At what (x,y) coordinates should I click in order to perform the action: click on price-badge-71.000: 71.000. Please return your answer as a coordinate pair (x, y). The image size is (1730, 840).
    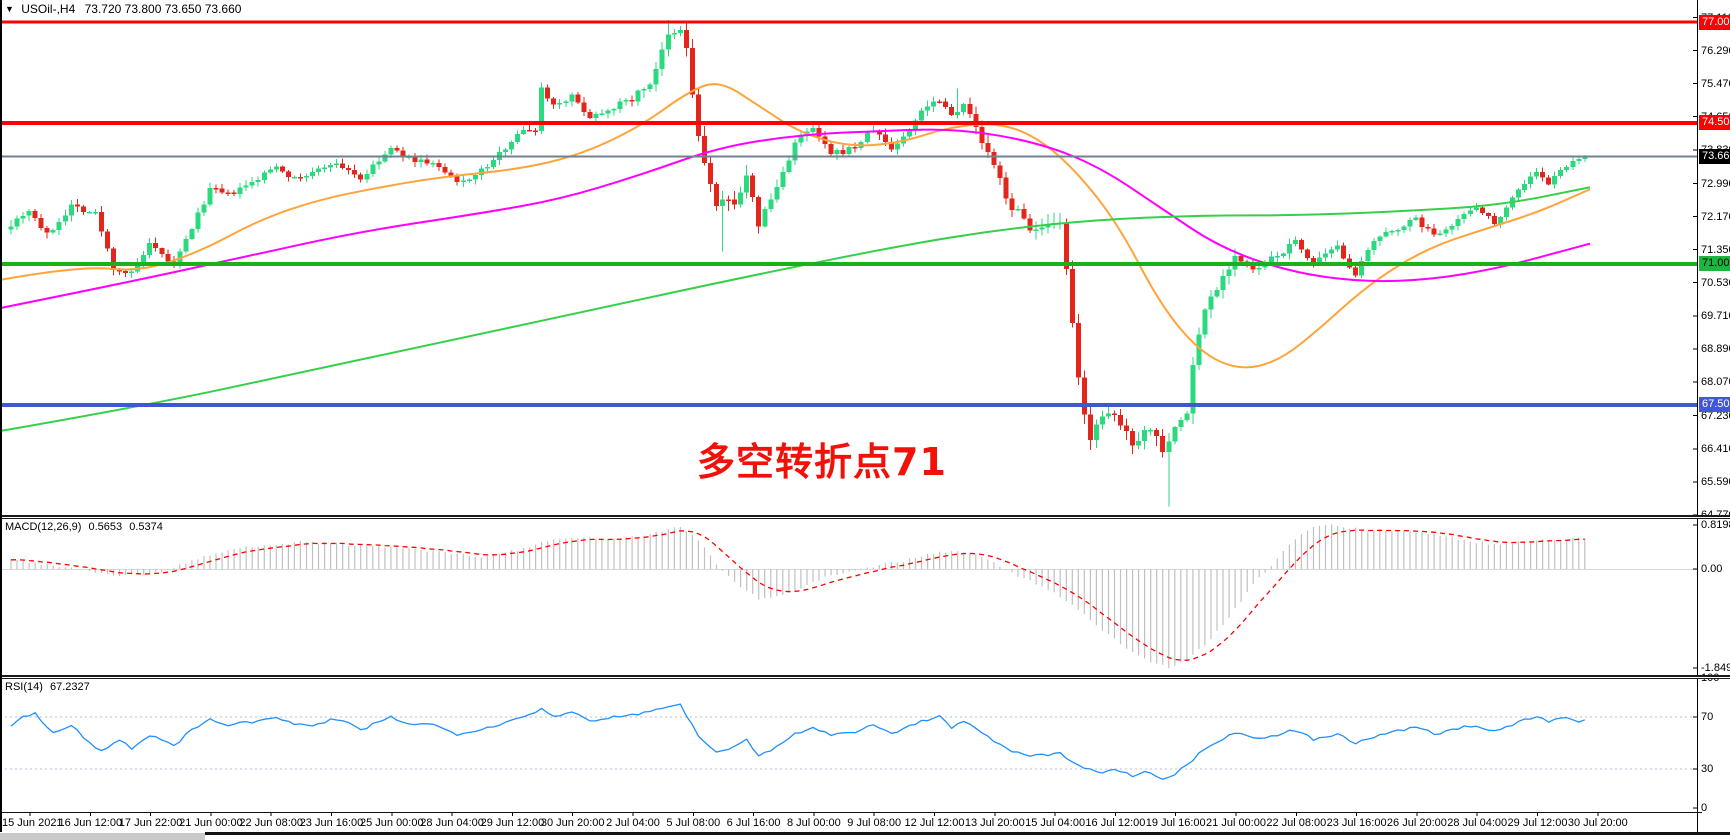
    Looking at the image, I should click on (1714, 264).